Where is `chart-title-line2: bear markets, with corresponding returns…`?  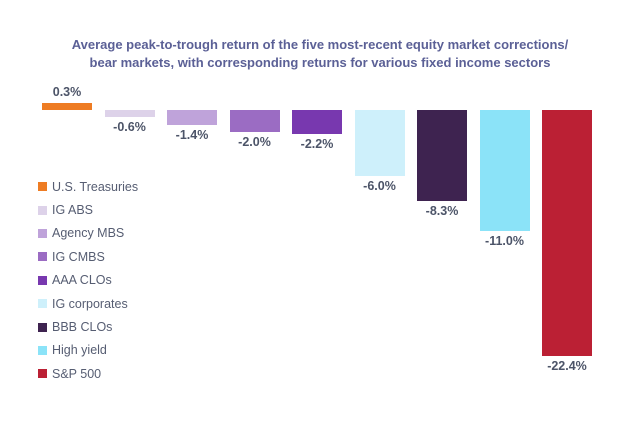
chart-title-line2: bear markets, with corresponding returns… is located at coordinates (320, 62).